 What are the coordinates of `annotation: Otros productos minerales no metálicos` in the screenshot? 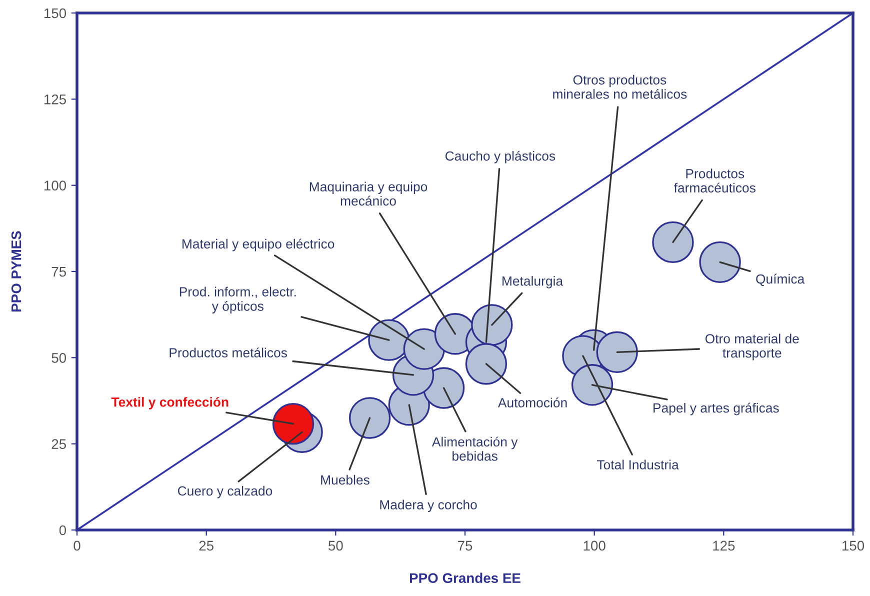 It's located at (620, 86).